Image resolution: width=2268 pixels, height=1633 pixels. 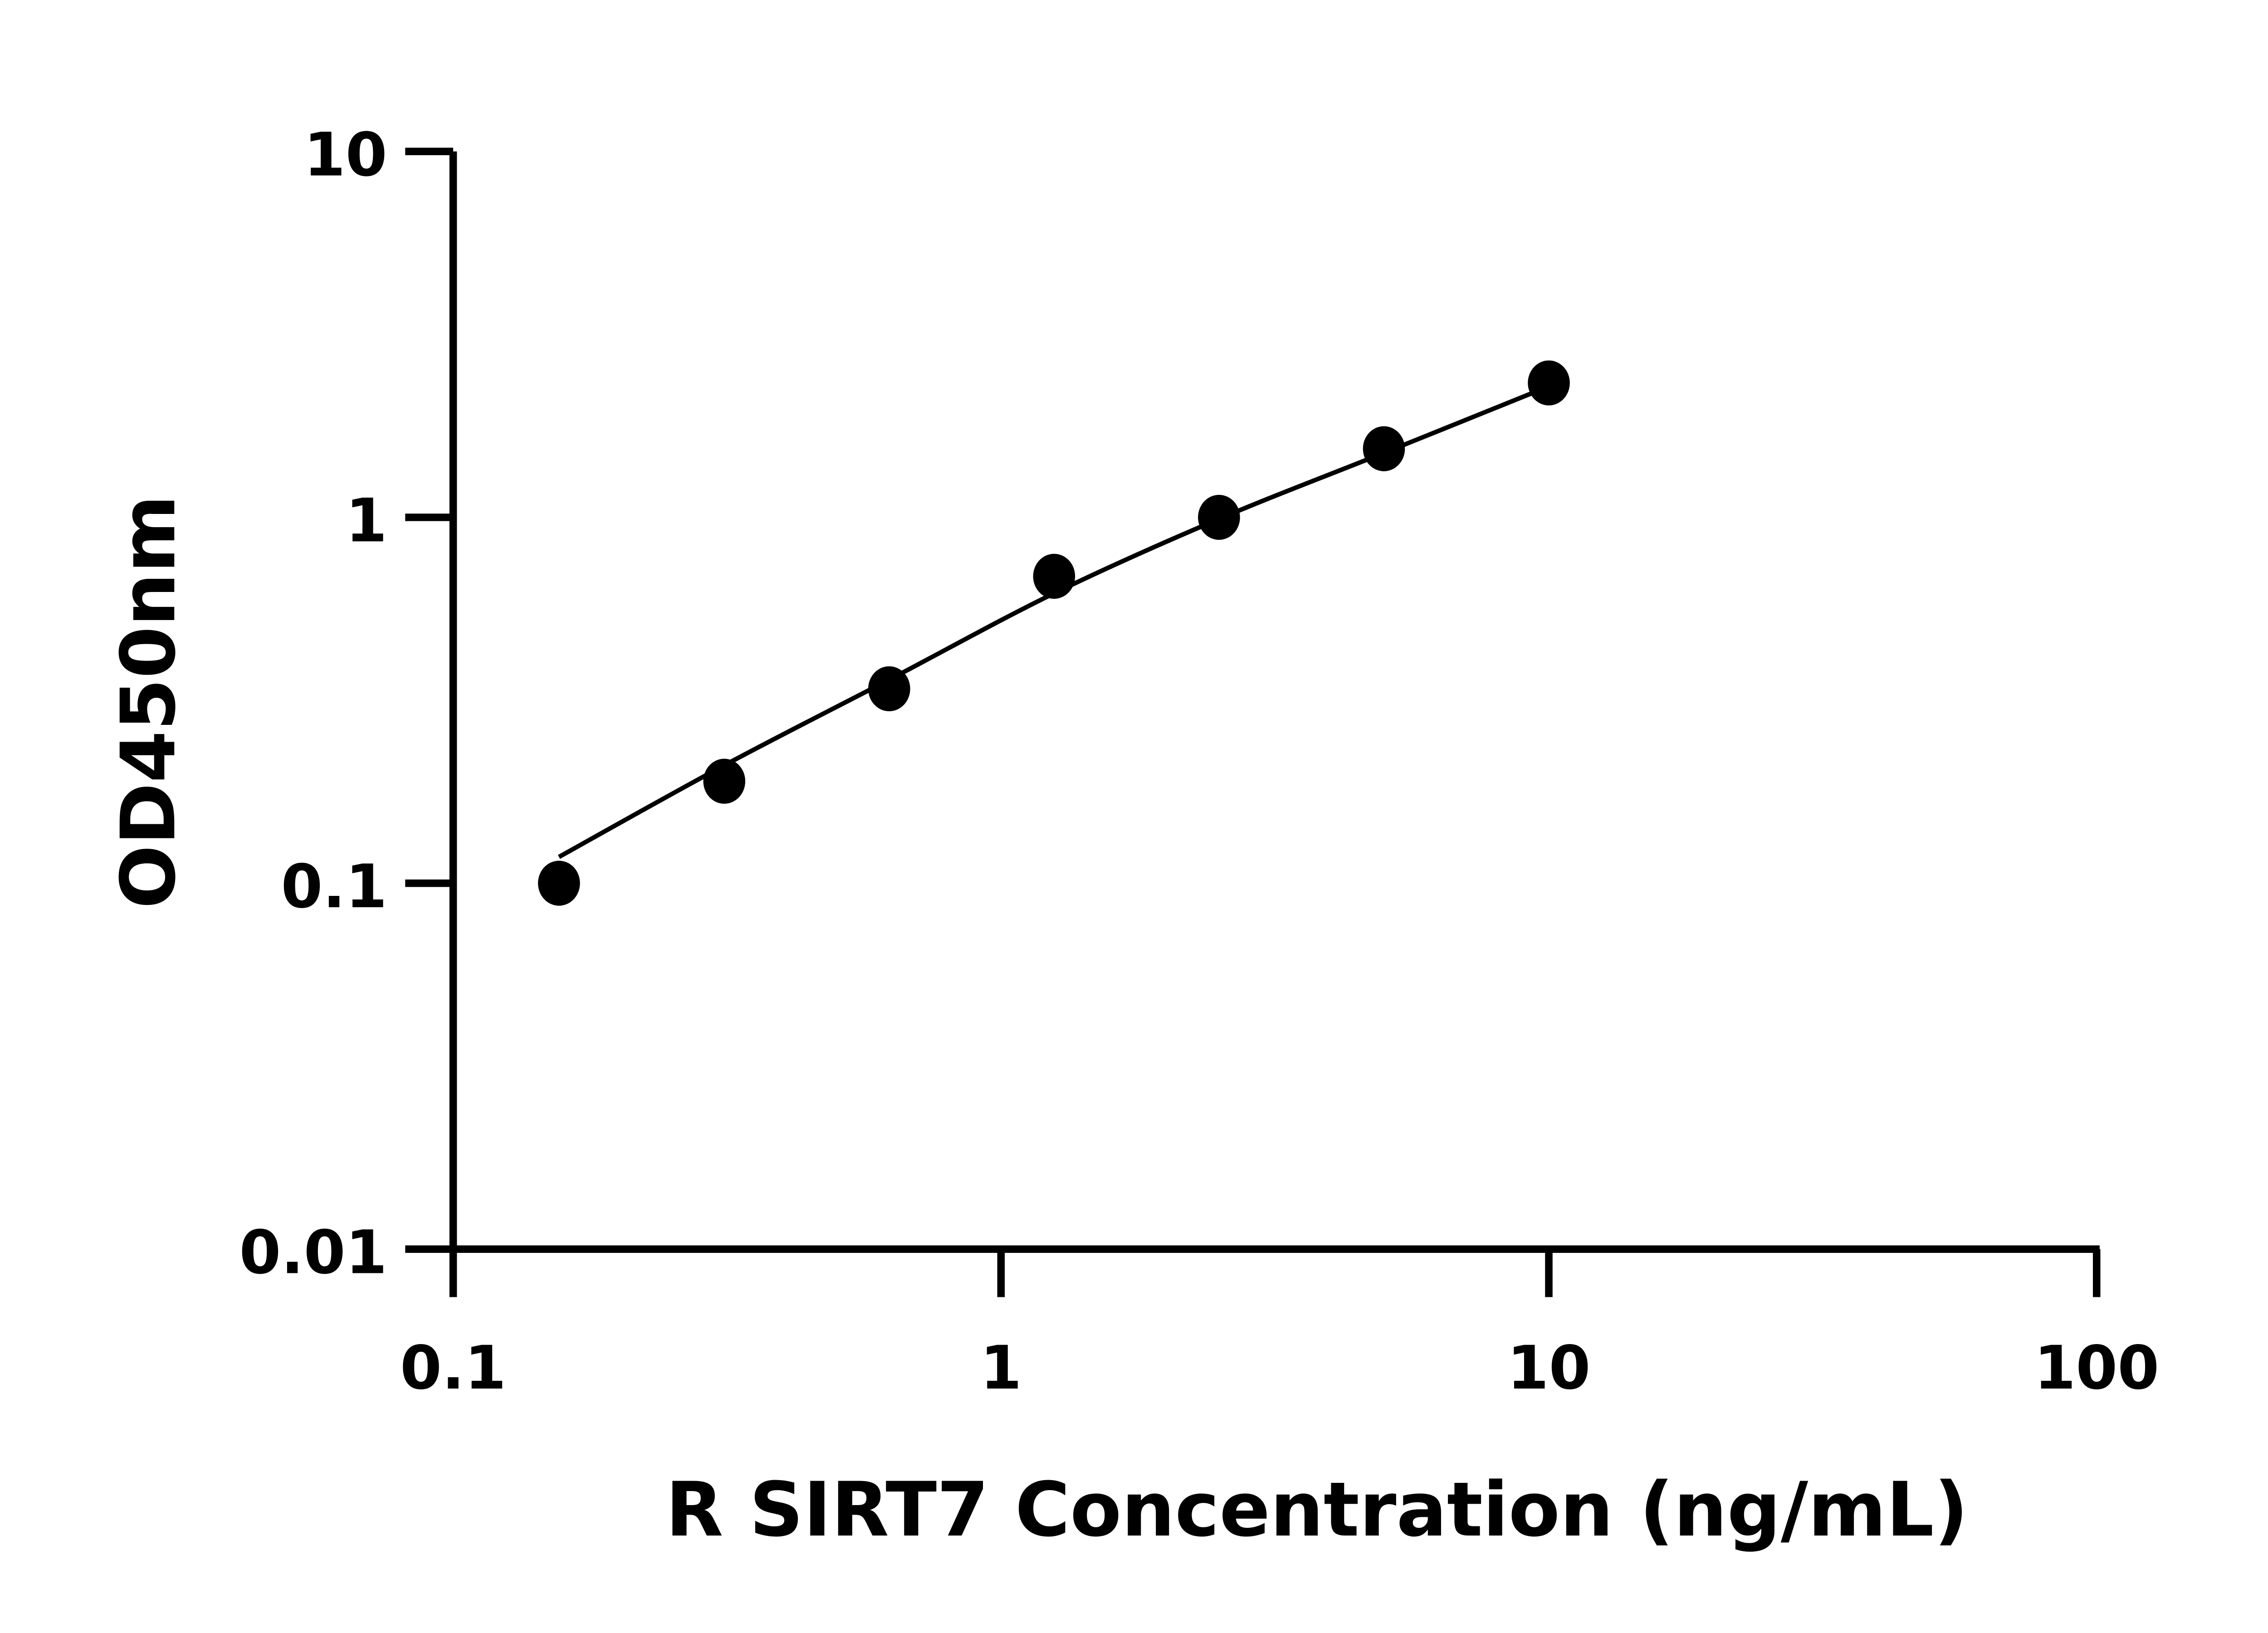 I want to click on y-axis-title: OD450nm, so click(x=148, y=702).